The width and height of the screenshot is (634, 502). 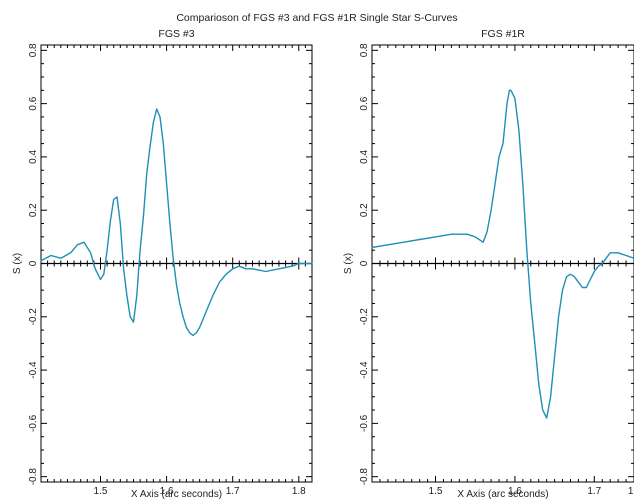 I want to click on panel-title: FGS #1R, so click(x=503, y=34).